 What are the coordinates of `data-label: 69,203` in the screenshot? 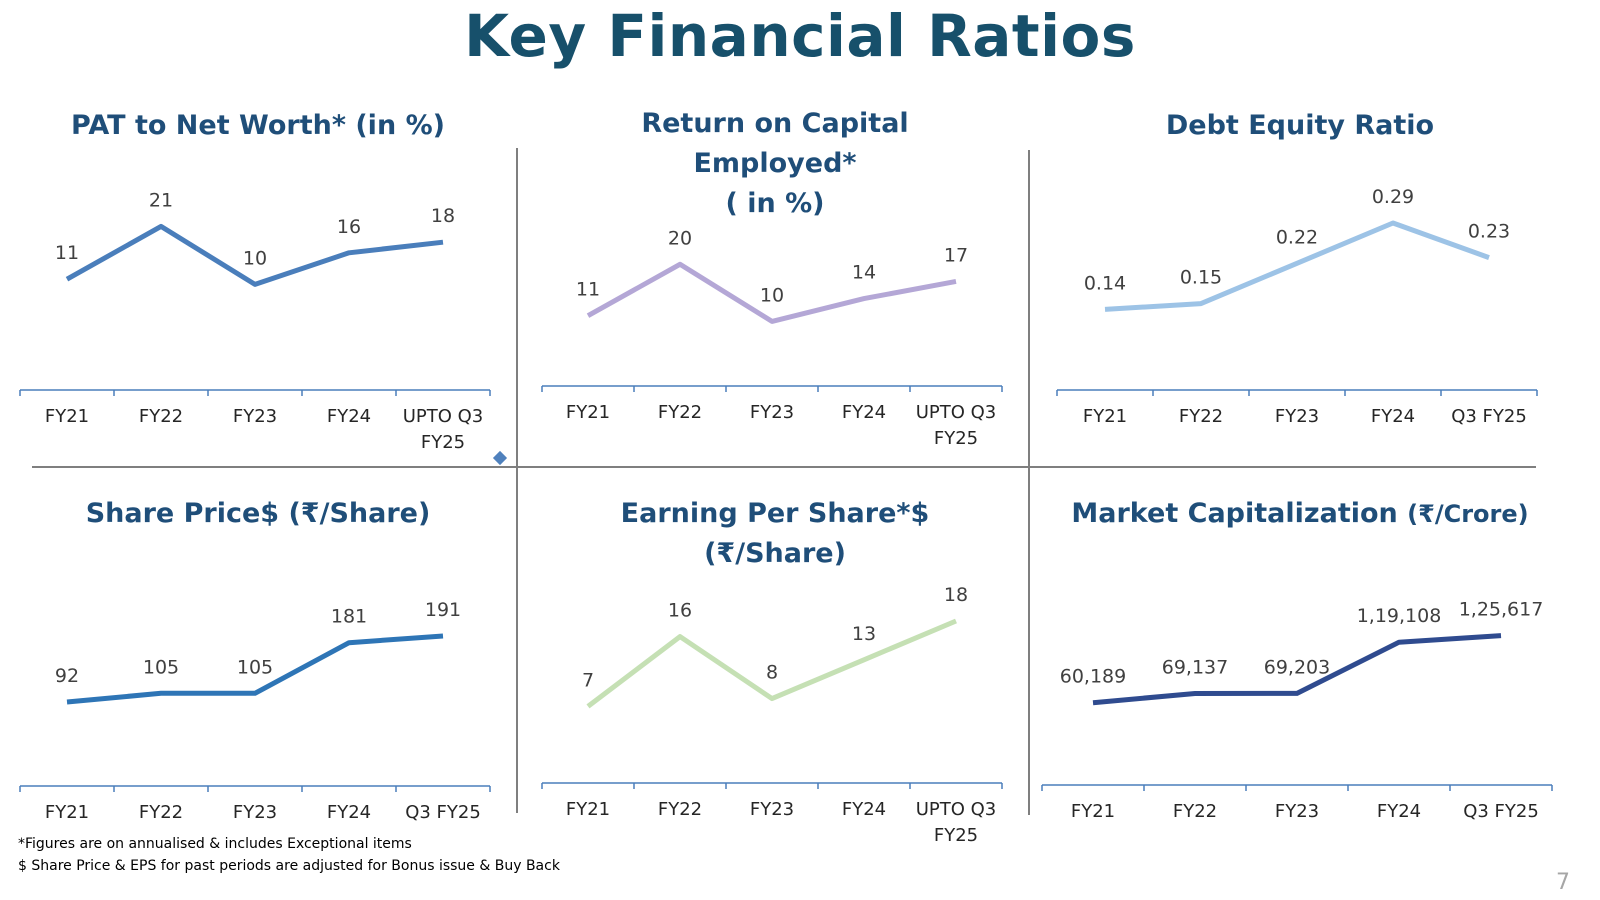 It's located at (1297, 667).